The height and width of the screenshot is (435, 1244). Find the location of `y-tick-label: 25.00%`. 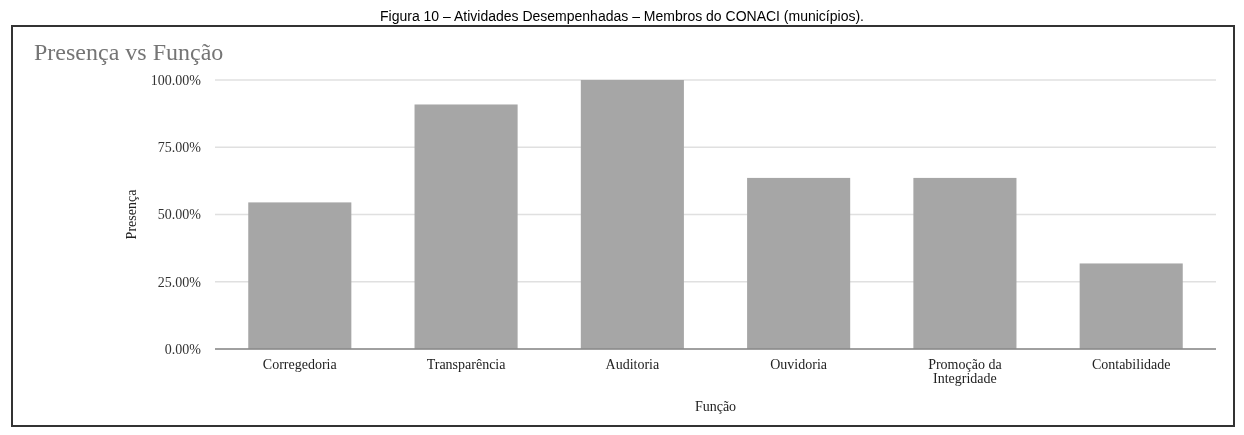

y-tick-label: 25.00% is located at coordinates (179, 282).